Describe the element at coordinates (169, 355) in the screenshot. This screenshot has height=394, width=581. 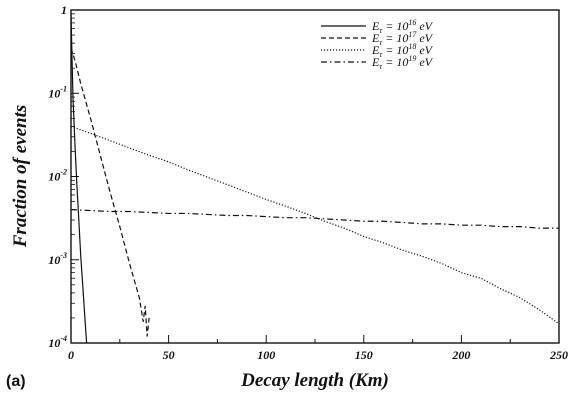
I see `x-tick-label: 50` at that location.